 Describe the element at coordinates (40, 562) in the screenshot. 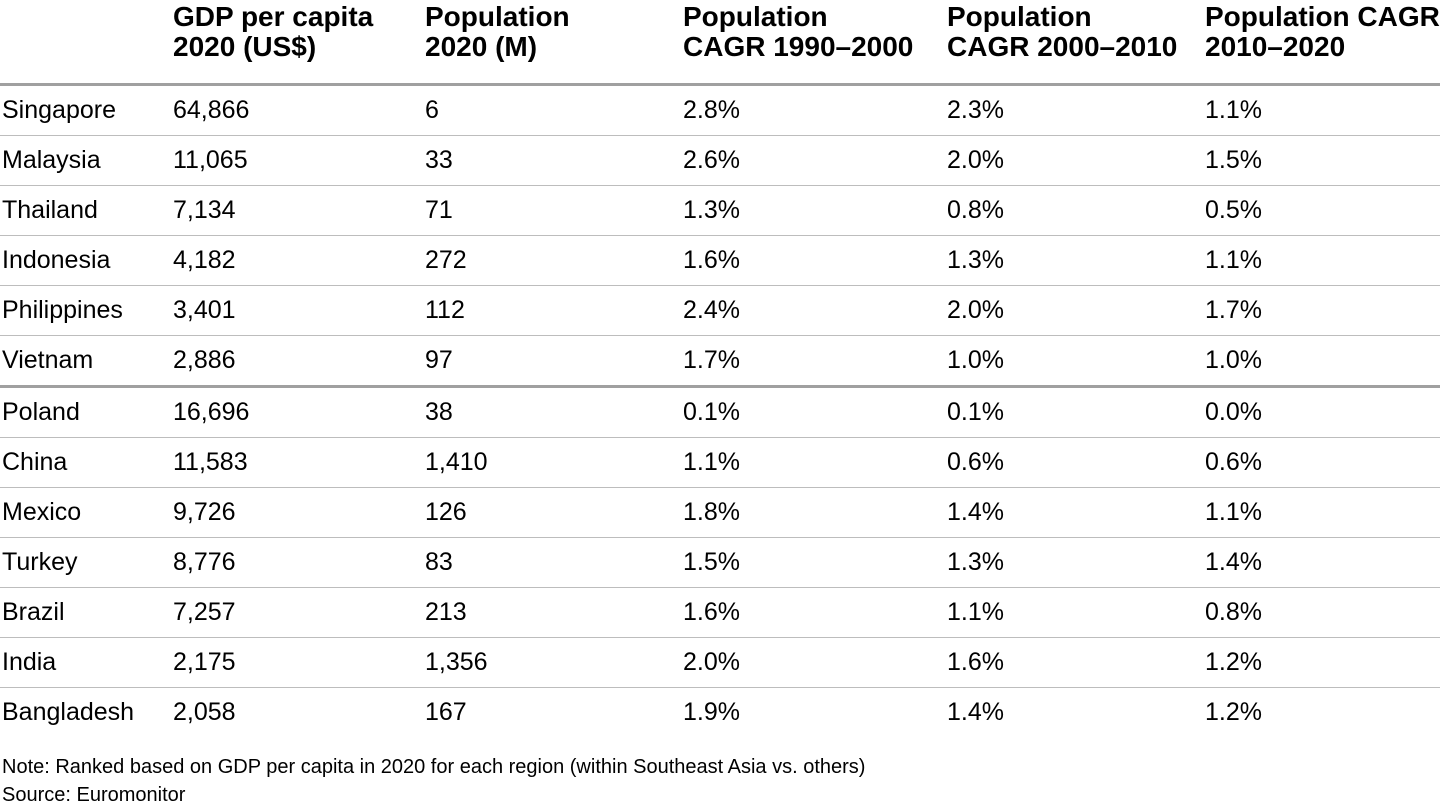

I see `country-cell: Turkey` at that location.